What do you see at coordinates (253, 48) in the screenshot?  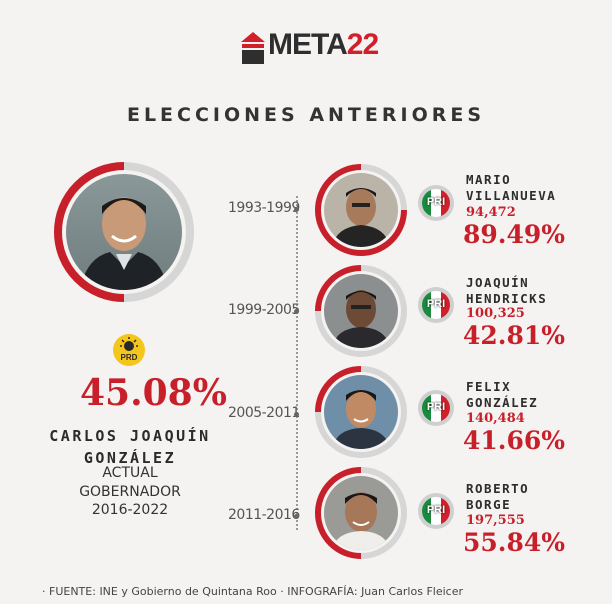 I see `ballot-box-icon` at bounding box center [253, 48].